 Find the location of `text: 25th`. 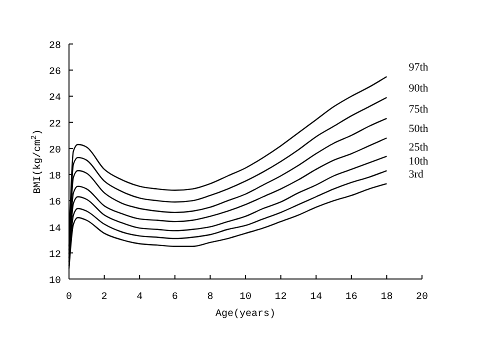

text: 25th is located at coordinates (418, 147).